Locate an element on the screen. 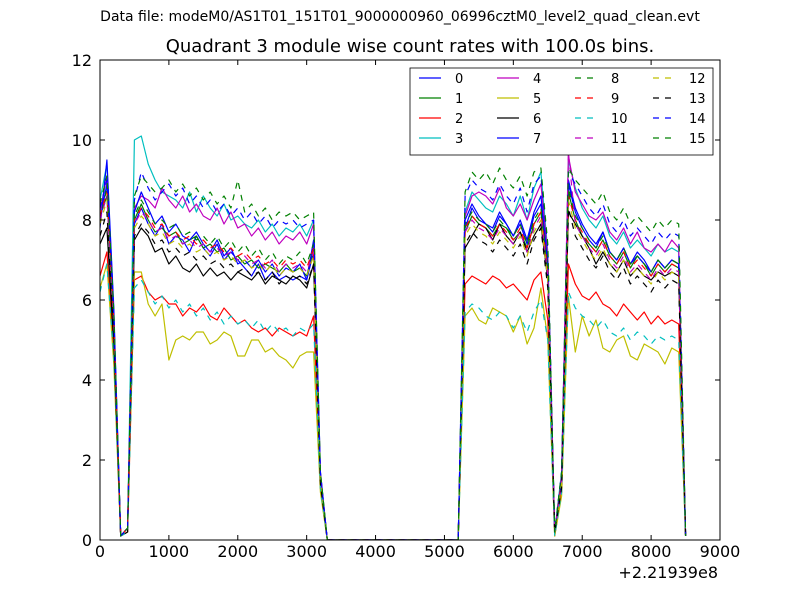 The height and width of the screenshot is (600, 800). y-tick-label: 2 is located at coordinates (87, 460).